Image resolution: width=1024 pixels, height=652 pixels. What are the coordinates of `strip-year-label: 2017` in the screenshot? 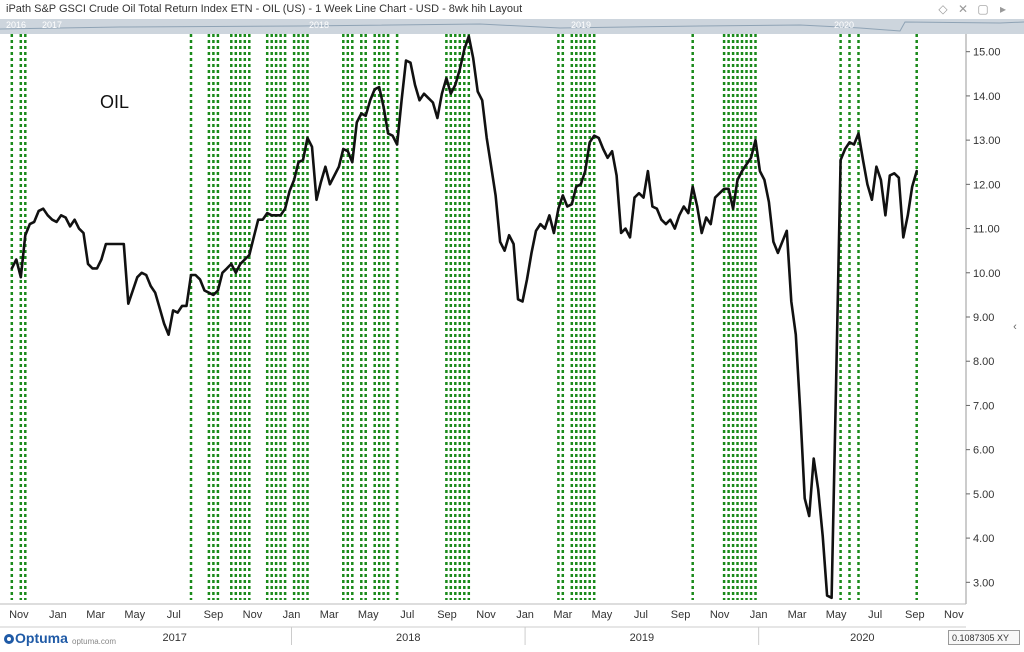 It's located at (52, 25).